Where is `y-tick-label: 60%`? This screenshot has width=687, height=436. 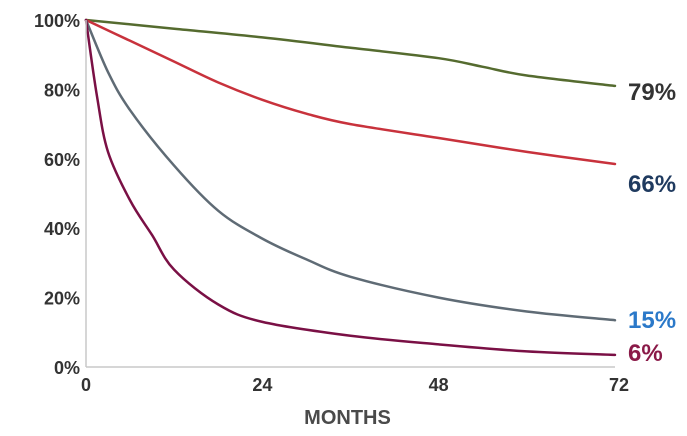
y-tick-label: 60% is located at coordinates (62, 160).